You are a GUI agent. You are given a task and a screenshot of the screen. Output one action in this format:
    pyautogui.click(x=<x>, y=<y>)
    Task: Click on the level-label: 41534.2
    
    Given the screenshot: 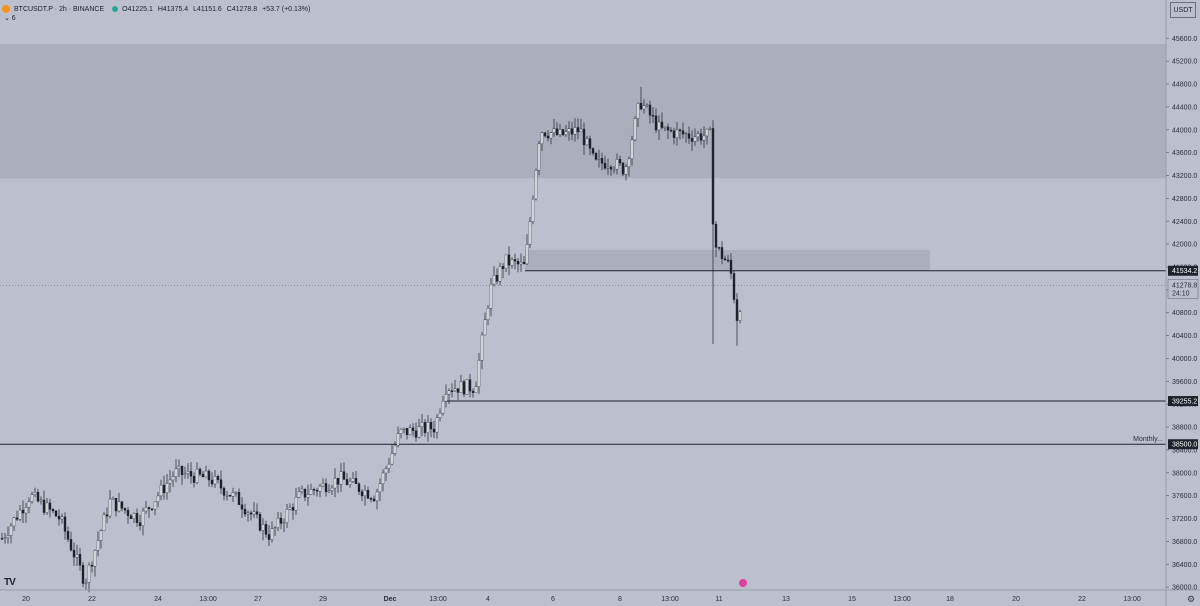 What is the action you would take?
    pyautogui.click(x=1184, y=271)
    